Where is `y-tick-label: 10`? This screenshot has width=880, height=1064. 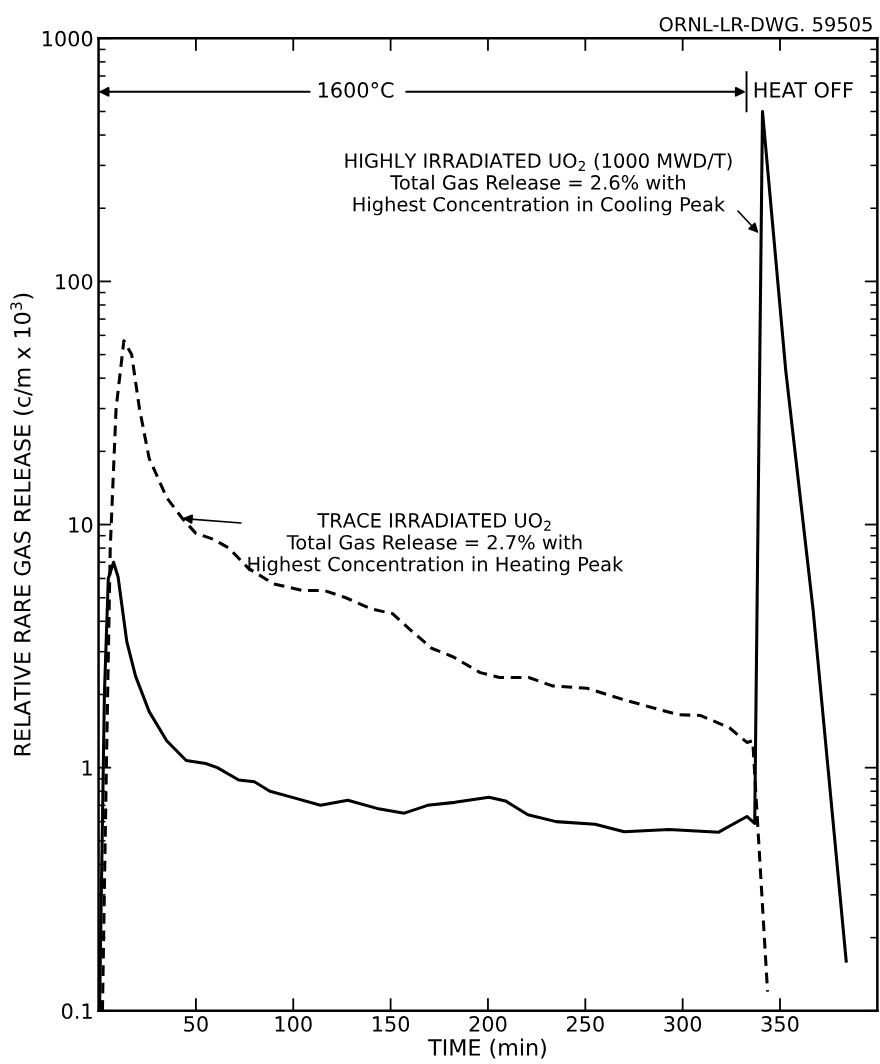
y-tick-label: 10 is located at coordinates (81, 525).